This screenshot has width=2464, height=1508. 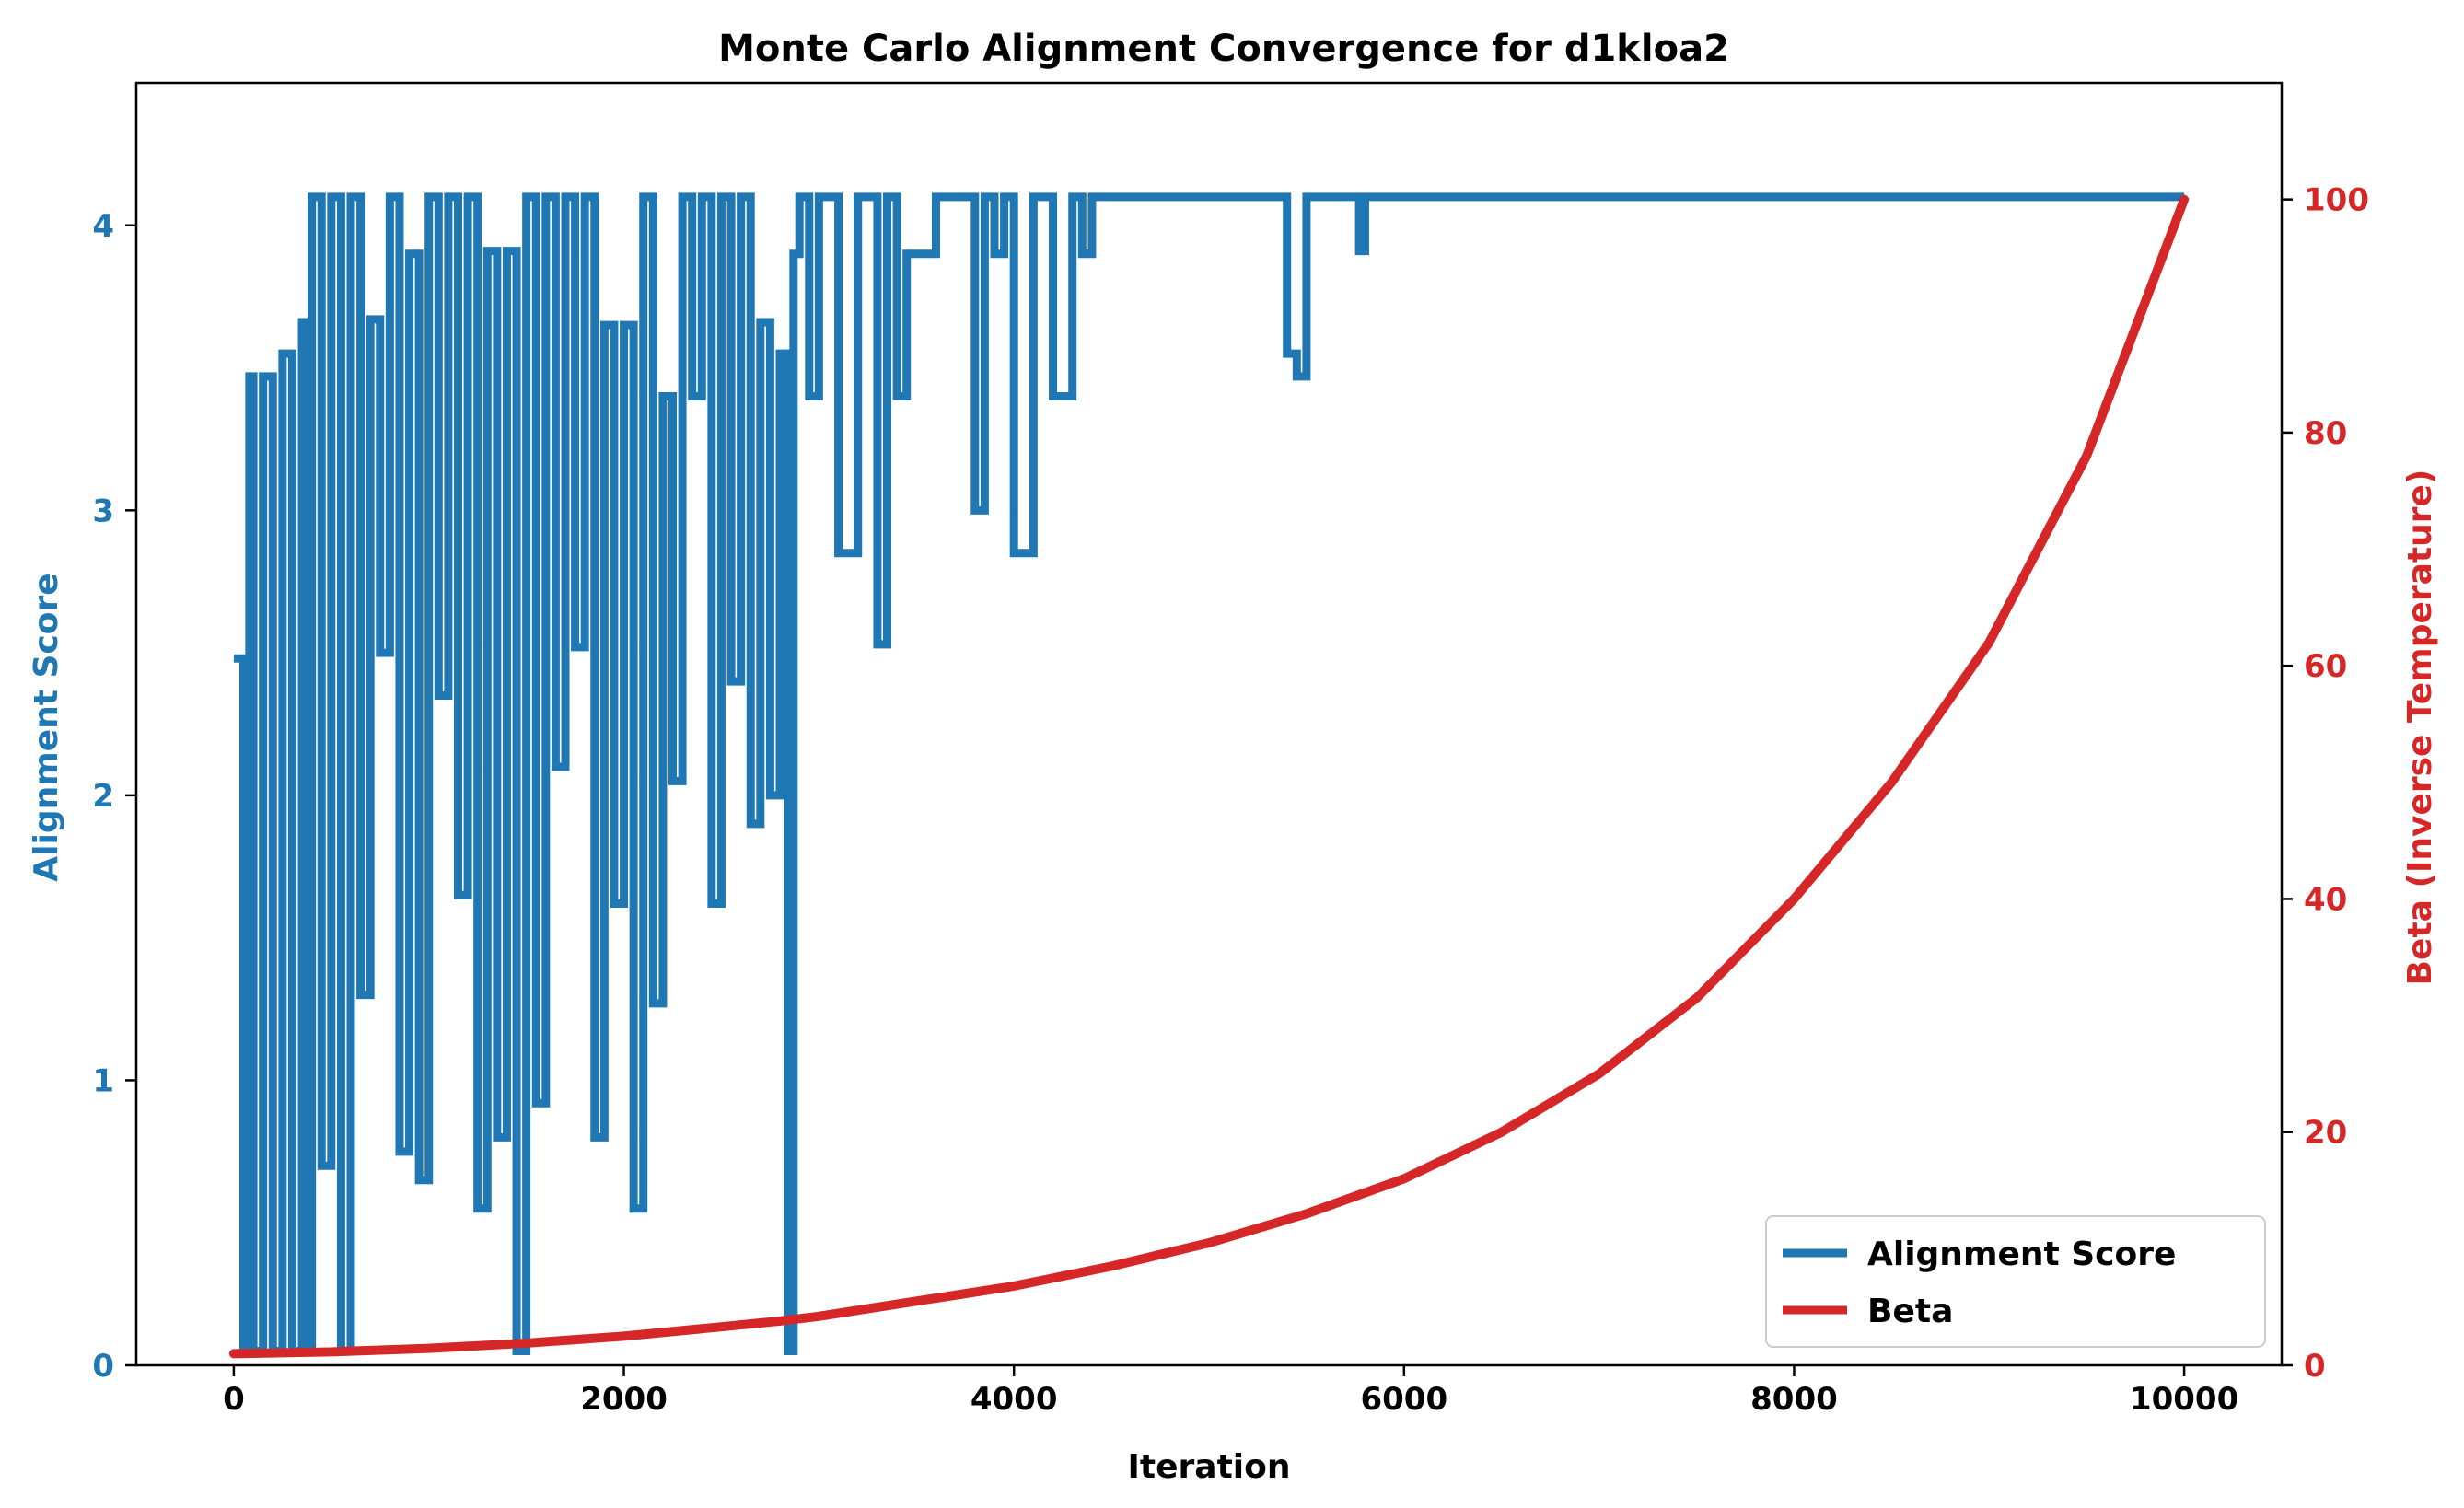 I want to click on y-tick-label: 2, so click(x=103, y=796).